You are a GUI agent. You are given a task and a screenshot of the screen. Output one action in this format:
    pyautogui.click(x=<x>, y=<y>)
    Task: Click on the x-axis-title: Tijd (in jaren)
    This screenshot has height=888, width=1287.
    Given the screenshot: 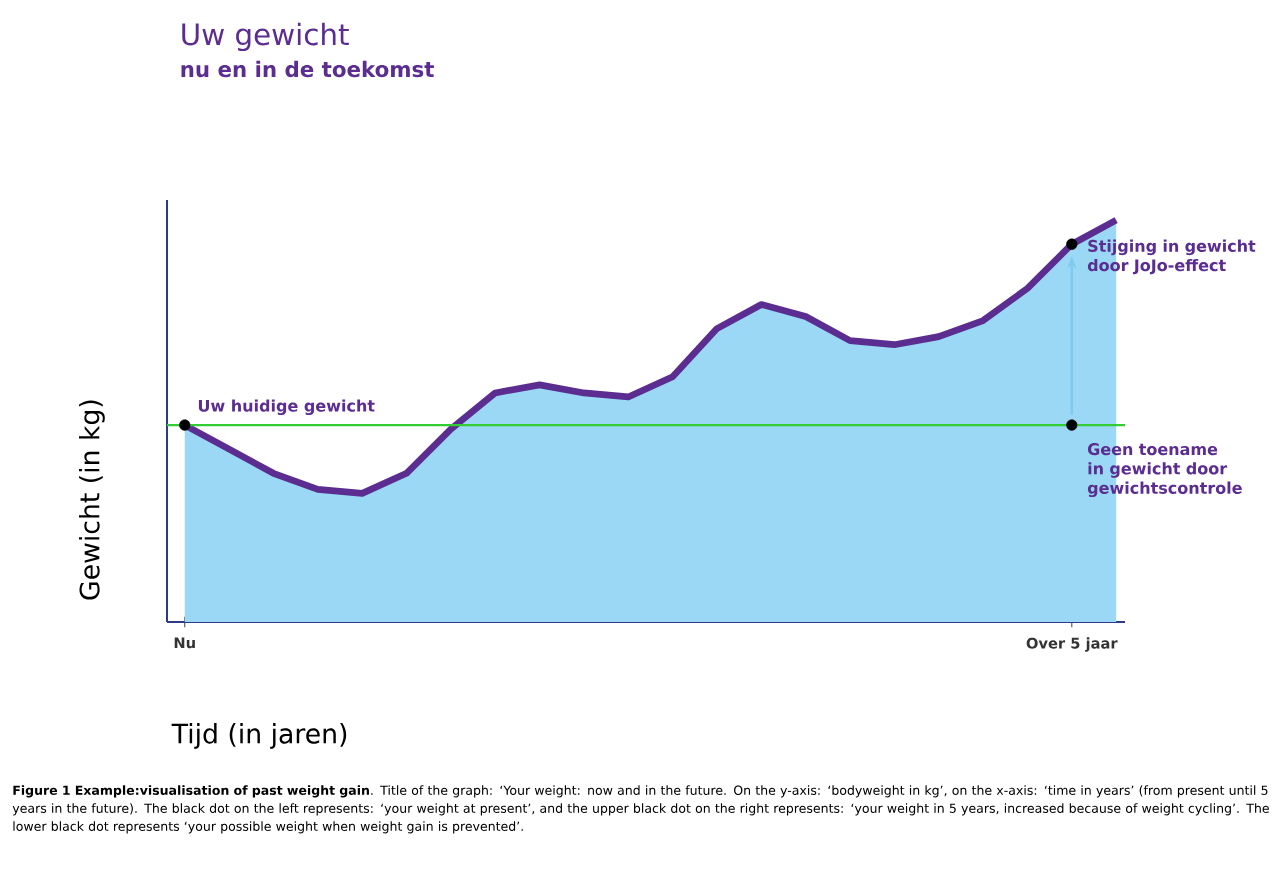 What is the action you would take?
    pyautogui.click(x=259, y=736)
    